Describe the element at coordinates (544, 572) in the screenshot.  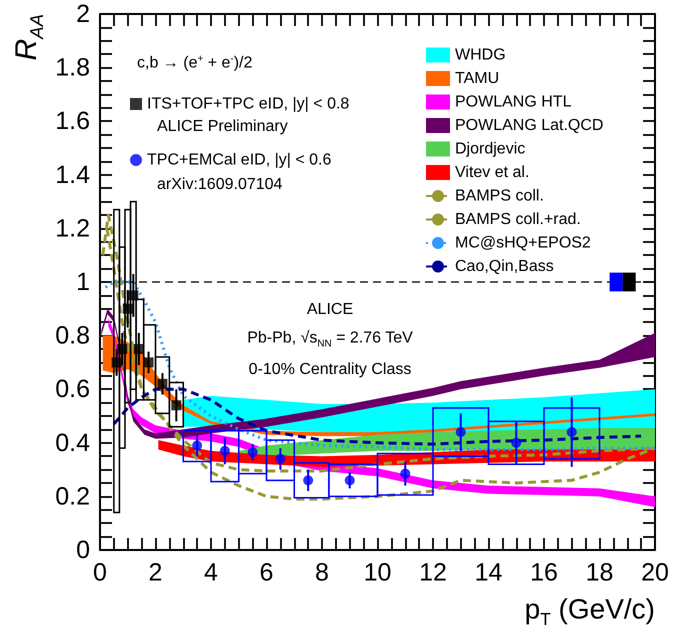
I see `x-tick-label: 16` at that location.